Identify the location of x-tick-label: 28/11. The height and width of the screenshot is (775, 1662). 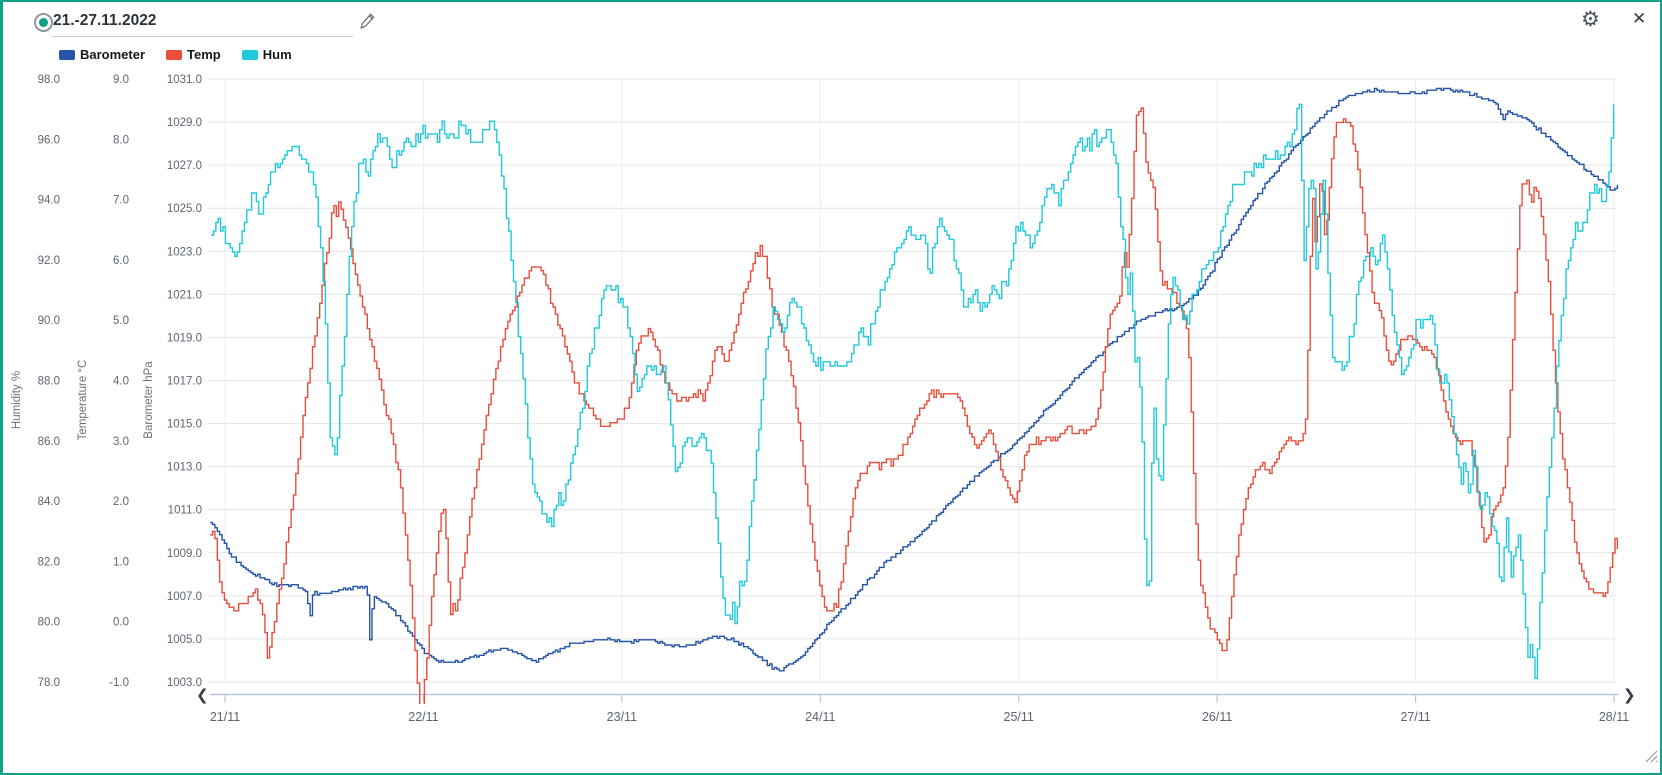
(1614, 717).